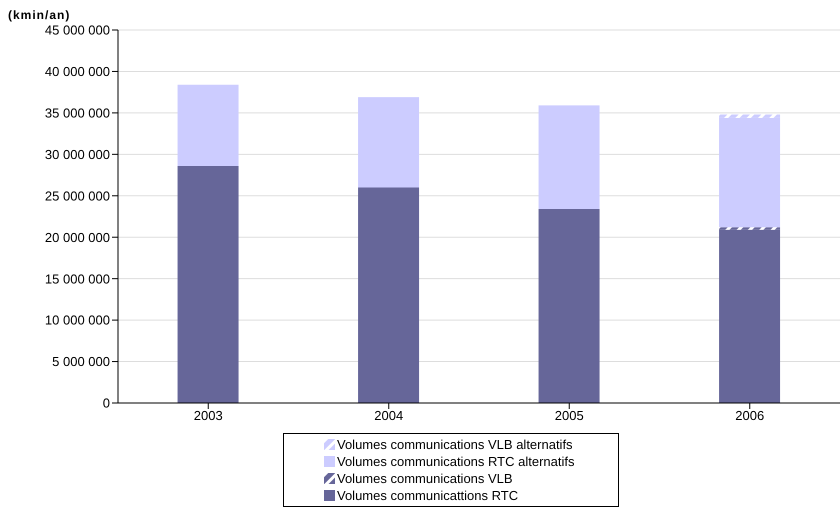  I want to click on y-tick-label: 25 000 000, so click(77, 196).